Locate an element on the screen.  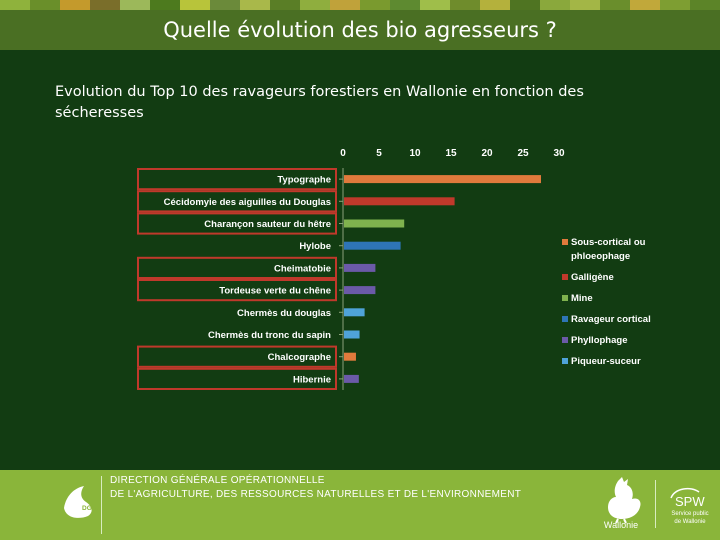
category-label: Hylobe is located at coordinates (315, 246).